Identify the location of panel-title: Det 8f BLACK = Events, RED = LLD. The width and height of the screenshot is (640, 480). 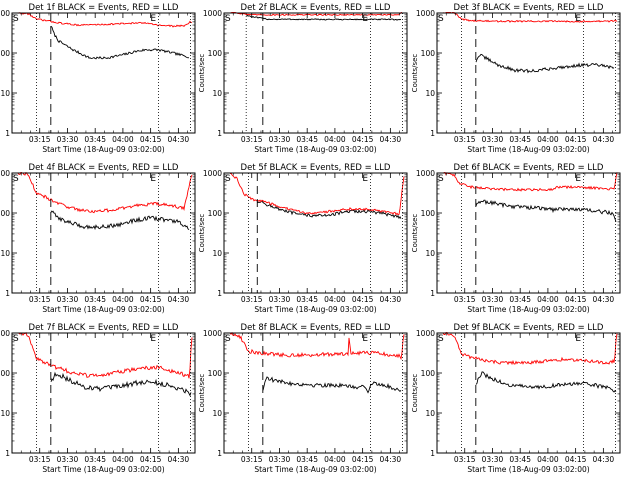
(316, 328).